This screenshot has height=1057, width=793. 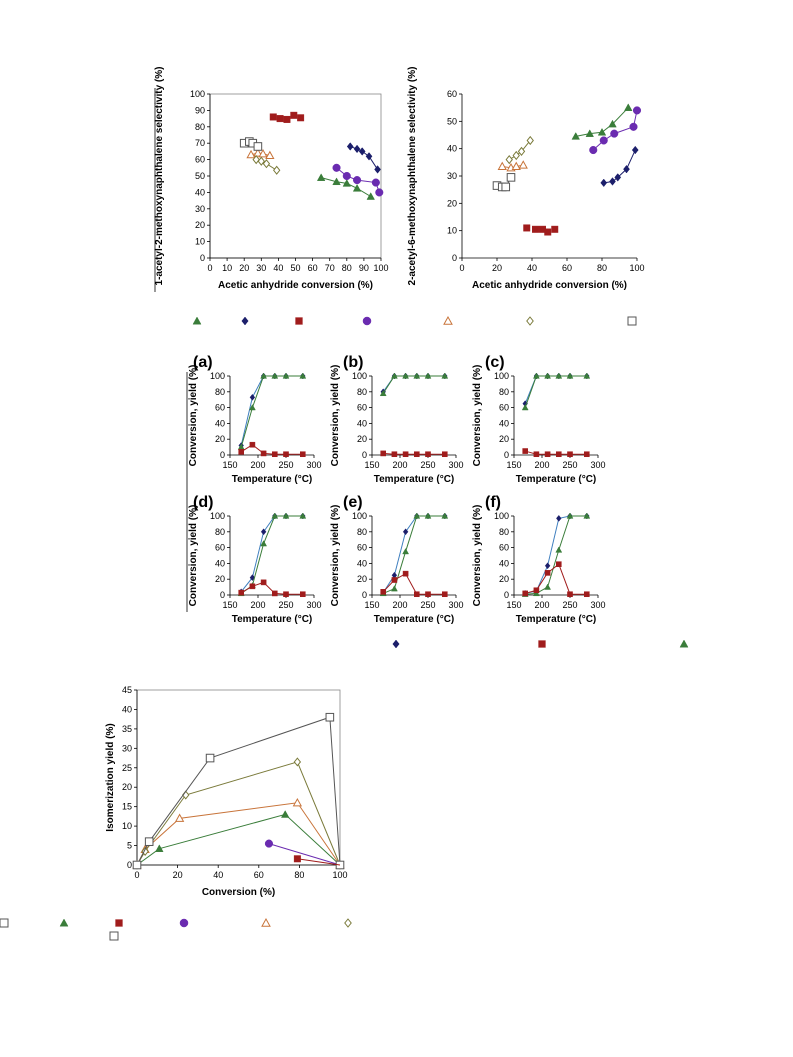 What do you see at coordinates (330, 268) in the screenshot?
I see `x-tick-label: 70` at bounding box center [330, 268].